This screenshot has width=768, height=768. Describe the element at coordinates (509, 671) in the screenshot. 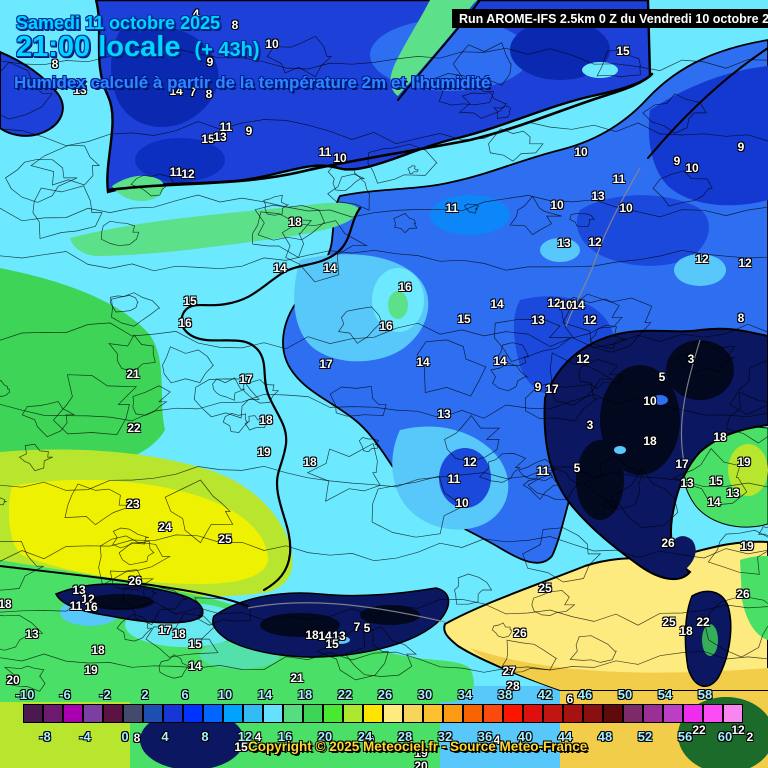

I see `map-value: 27` at that location.